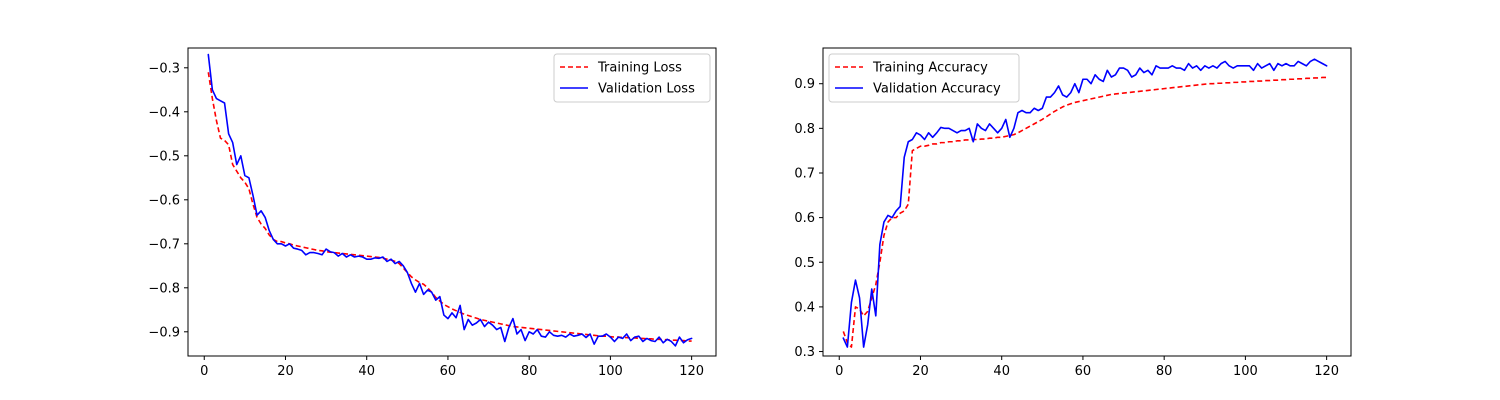  I want to click on loss-y-tick-label-1: −0.8, so click(164, 288).